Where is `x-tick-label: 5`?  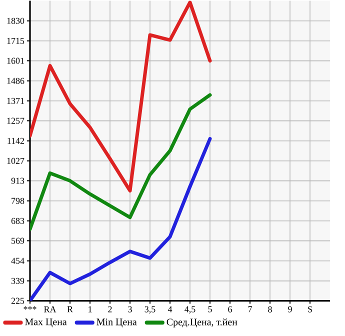
x-tick-label: 5 is located at coordinates (210, 309).